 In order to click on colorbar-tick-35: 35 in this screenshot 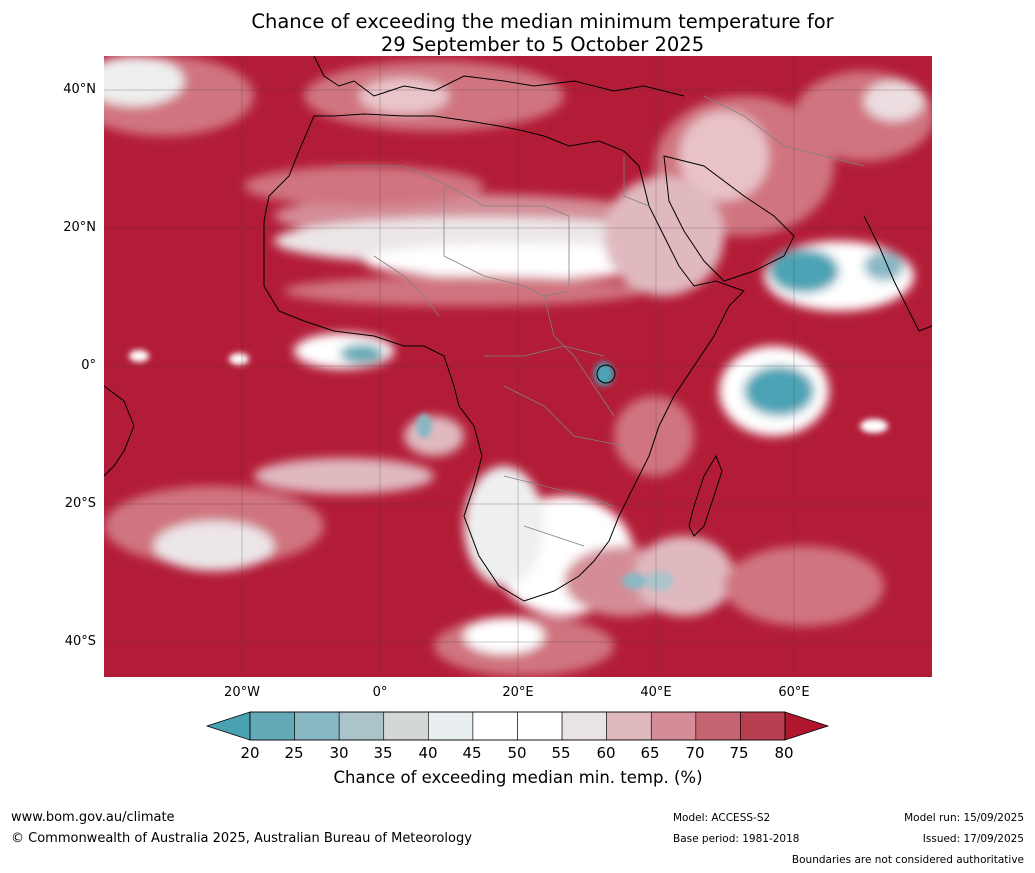, I will do `click(383, 753)`.